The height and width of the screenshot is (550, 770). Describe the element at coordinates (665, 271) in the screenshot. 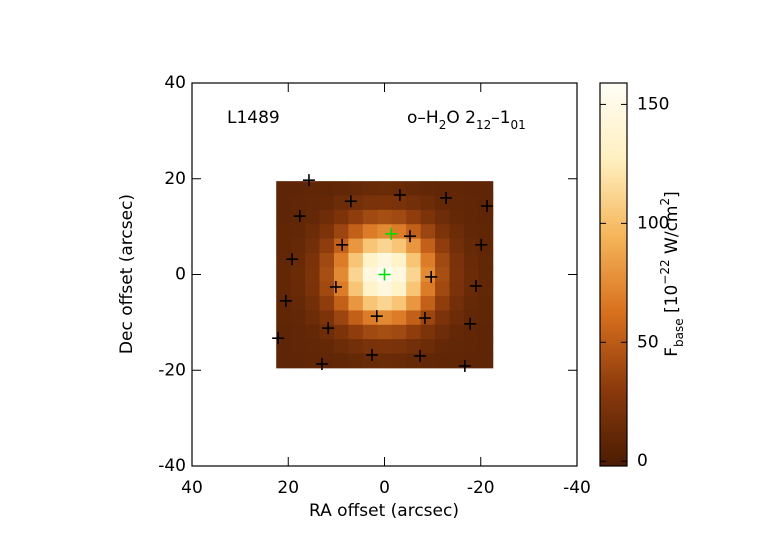

I see `text-part: −22` at that location.